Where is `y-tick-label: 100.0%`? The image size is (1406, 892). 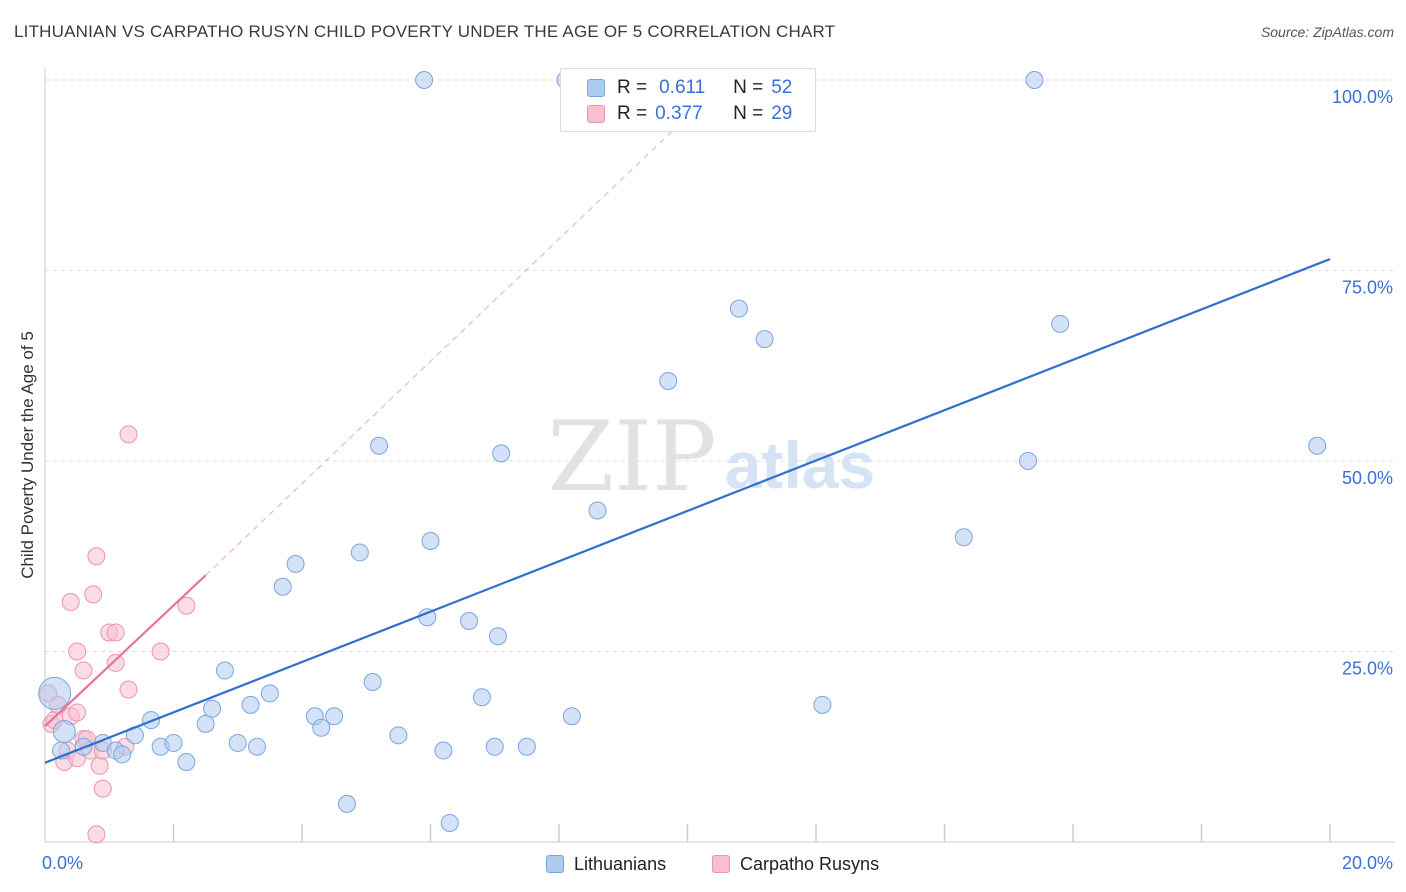
y-tick-label: 100.0% is located at coordinates (1362, 97).